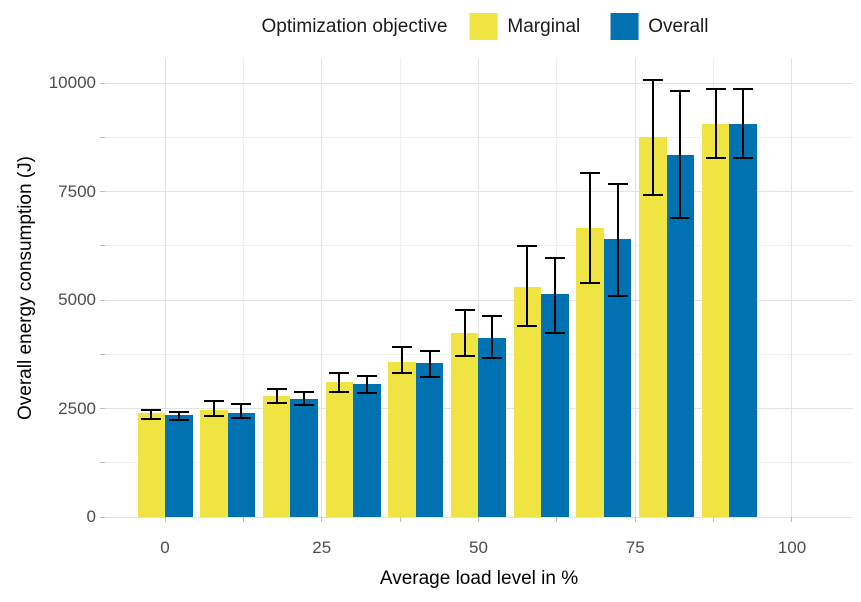 This screenshot has width=861, height=602. What do you see at coordinates (635, 547) in the screenshot?
I see `x-tick-label: 75` at bounding box center [635, 547].